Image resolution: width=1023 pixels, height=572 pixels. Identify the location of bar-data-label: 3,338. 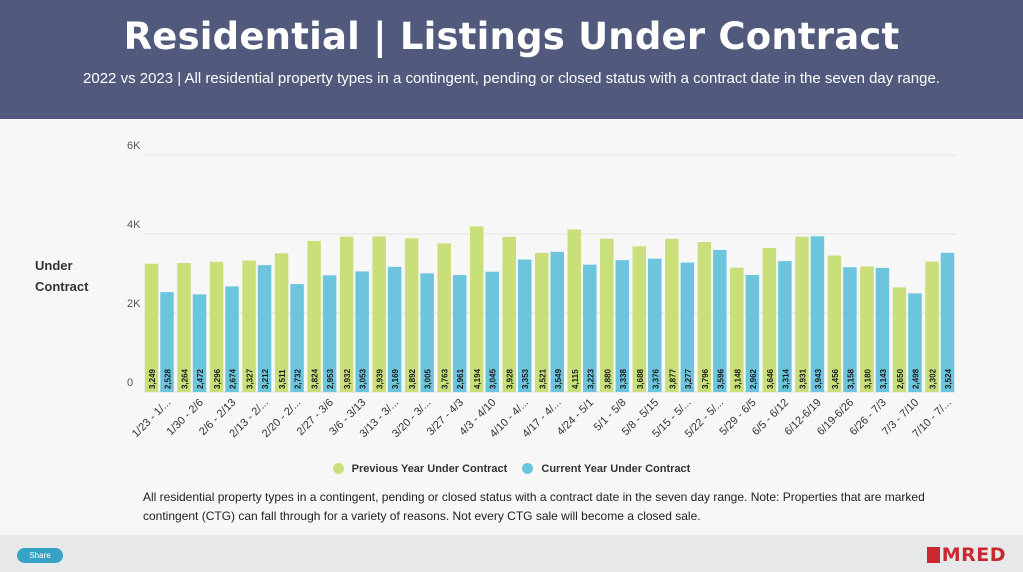
(623, 378).